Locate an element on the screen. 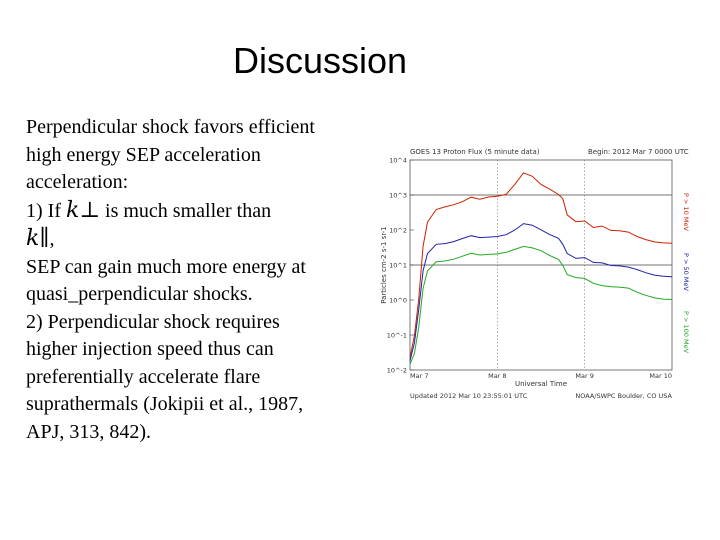  body-line: quasi_perpendicular shocks. is located at coordinates (139, 294).